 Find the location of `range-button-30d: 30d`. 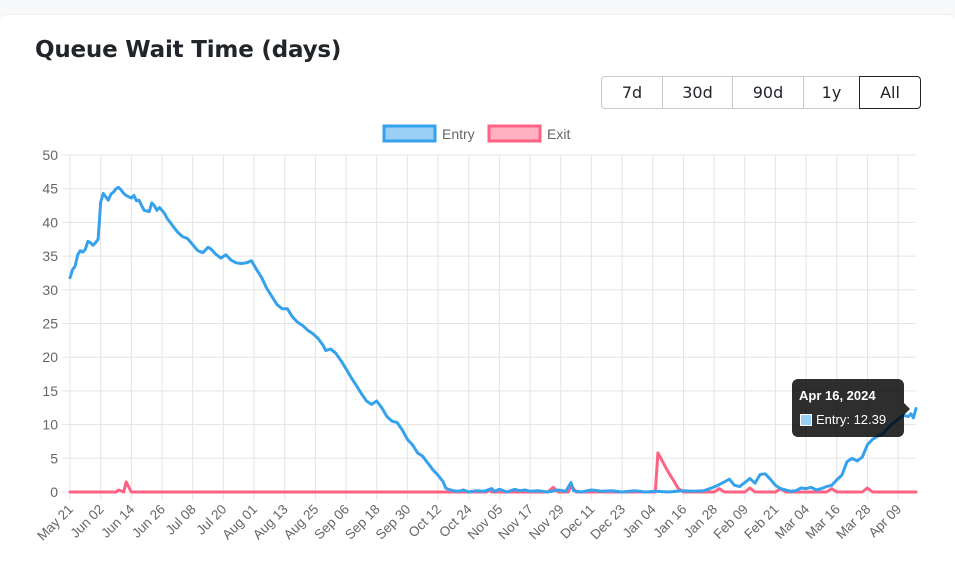

range-button-30d: 30d is located at coordinates (697, 92).